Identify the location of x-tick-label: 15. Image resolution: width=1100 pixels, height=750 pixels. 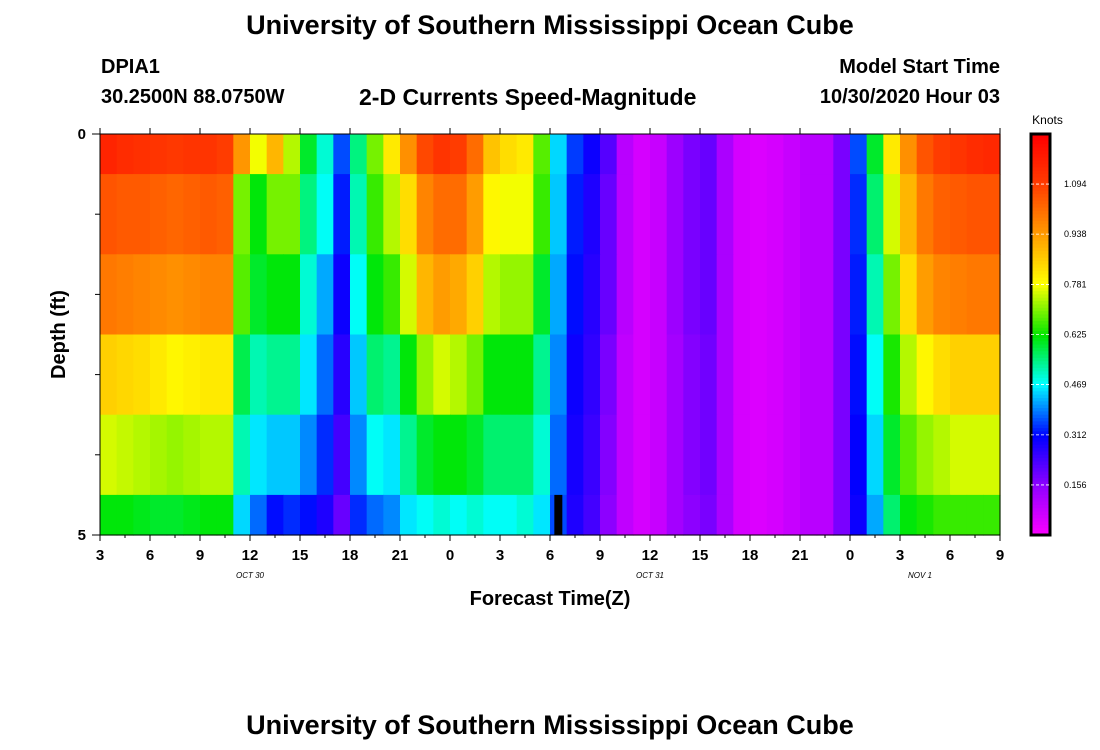
(700, 555).